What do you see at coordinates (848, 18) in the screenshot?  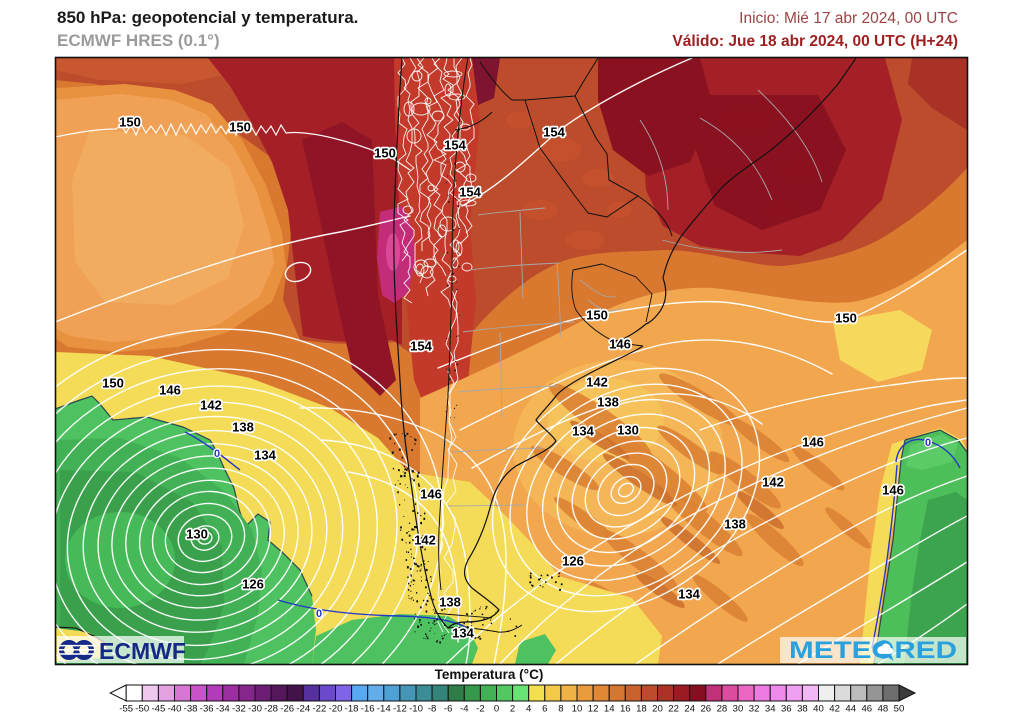 I see `svg-text:Inicio: Mié 17 abr 2024, 00 UT: Inicio: Mié 17 abr 2024, 00 UTC` at bounding box center [848, 18].